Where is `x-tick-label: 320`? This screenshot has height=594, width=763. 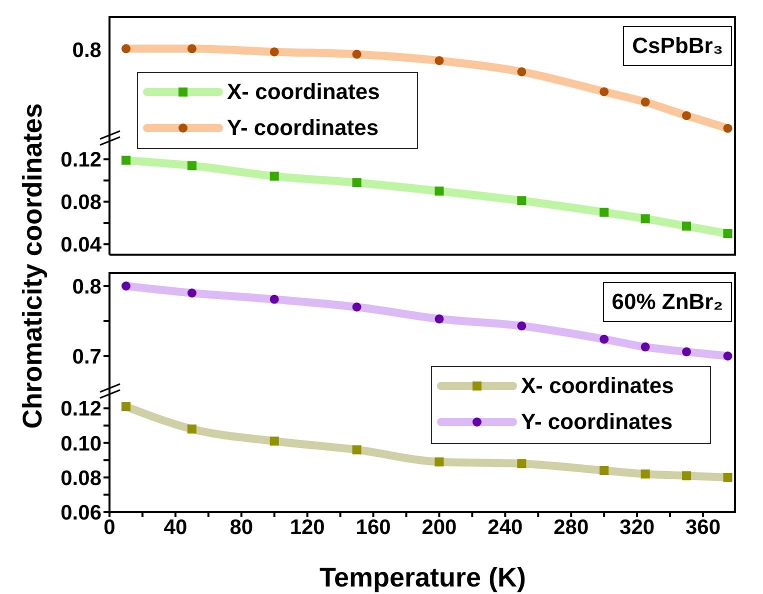 x-tick-label: 320 is located at coordinates (637, 527).